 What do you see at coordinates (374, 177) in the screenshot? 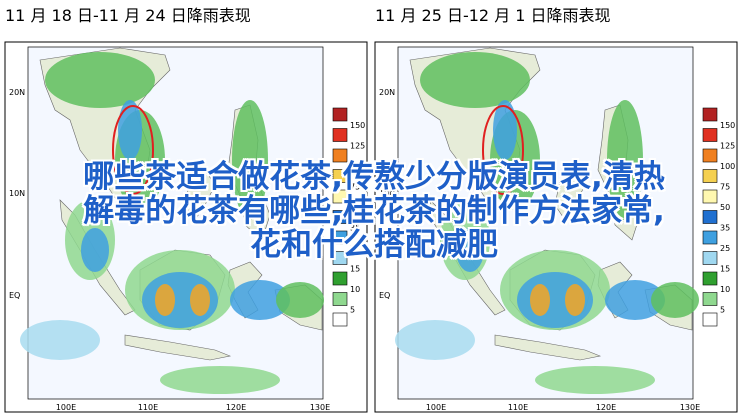
I see `overlay-line: 哪些茶适合做花茶,传熬少分版演员表,清热` at bounding box center [374, 177].